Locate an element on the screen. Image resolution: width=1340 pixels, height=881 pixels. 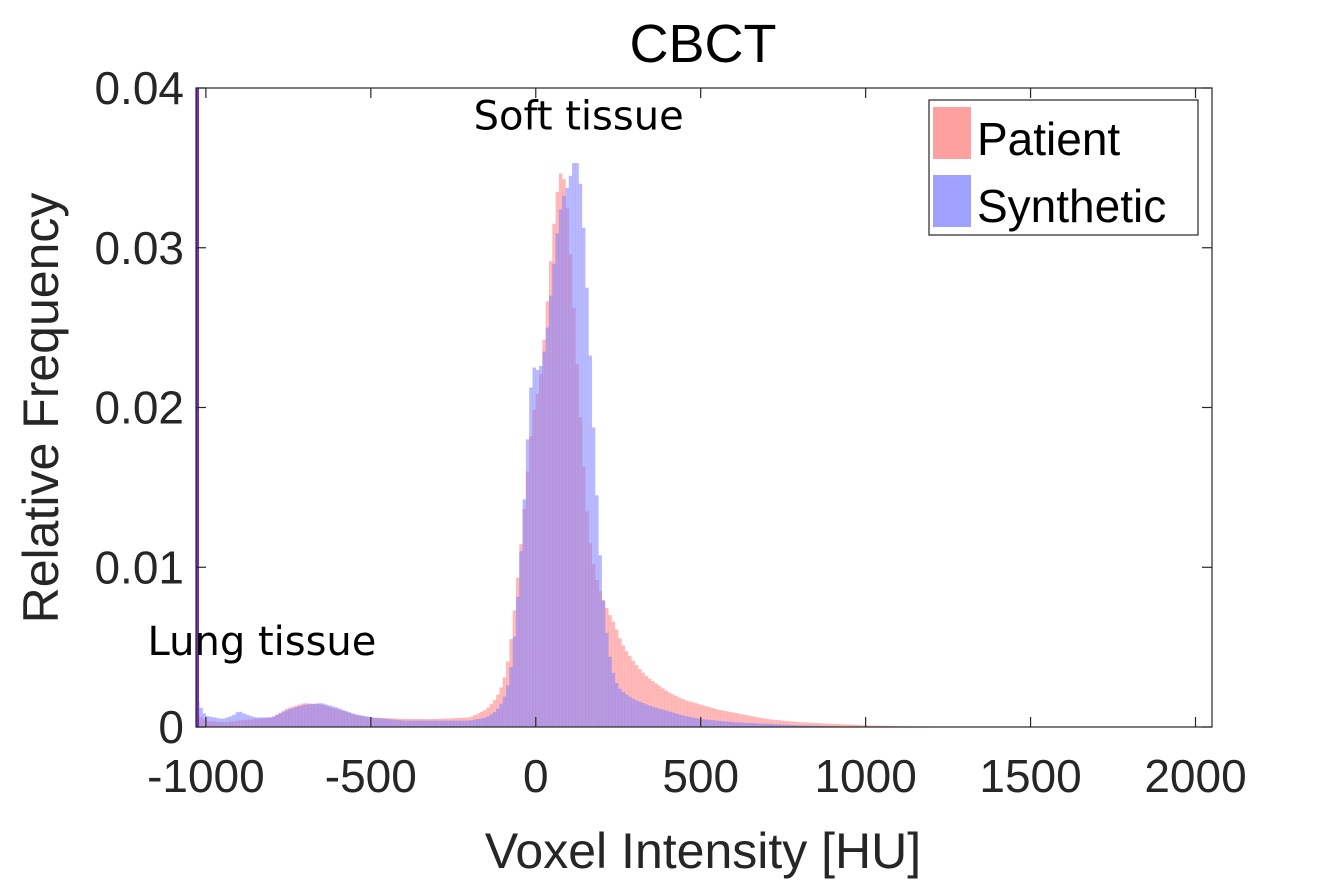
y-tick-label: 0 is located at coordinates (171, 727).